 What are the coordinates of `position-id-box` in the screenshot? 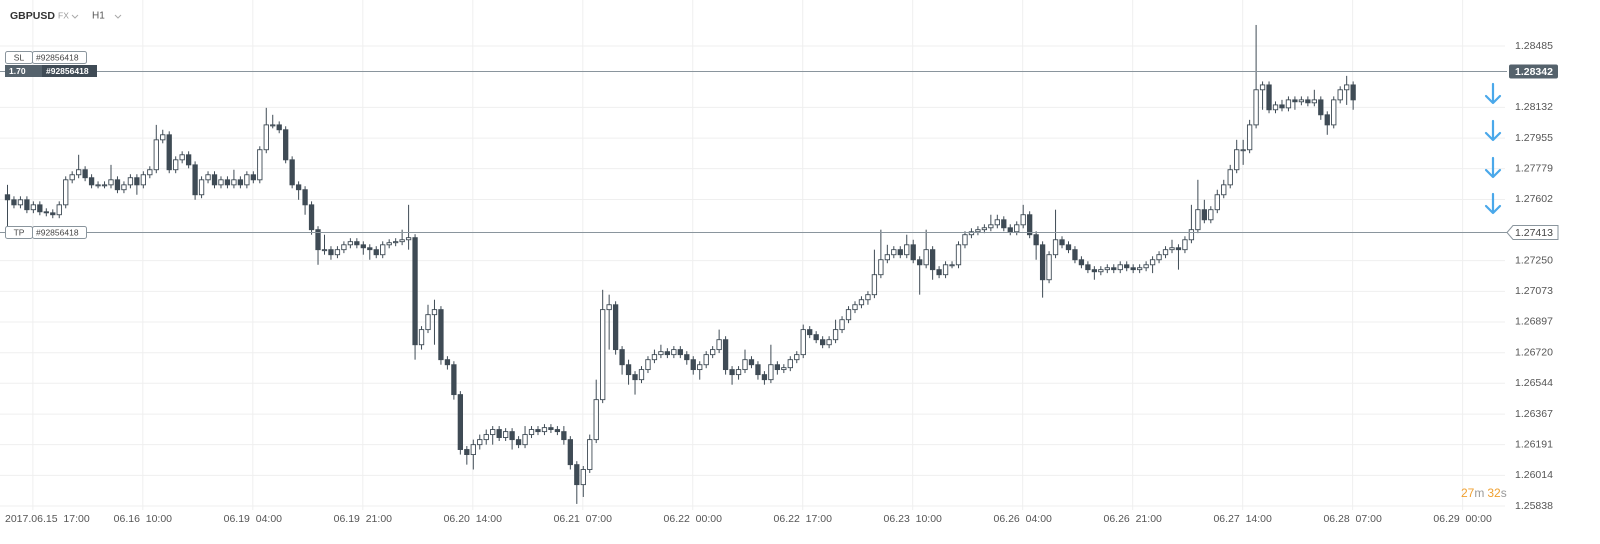 It's located at (69, 71).